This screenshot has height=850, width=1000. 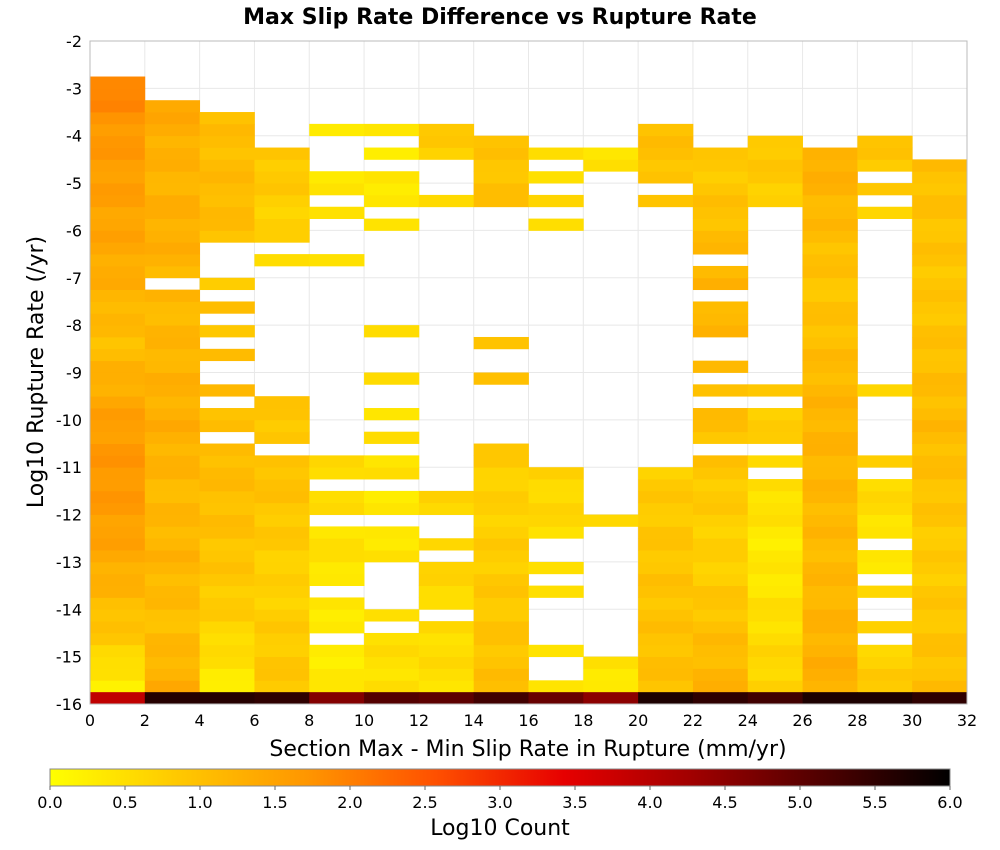 I want to click on x-tick-label: 18, so click(x=583, y=720).